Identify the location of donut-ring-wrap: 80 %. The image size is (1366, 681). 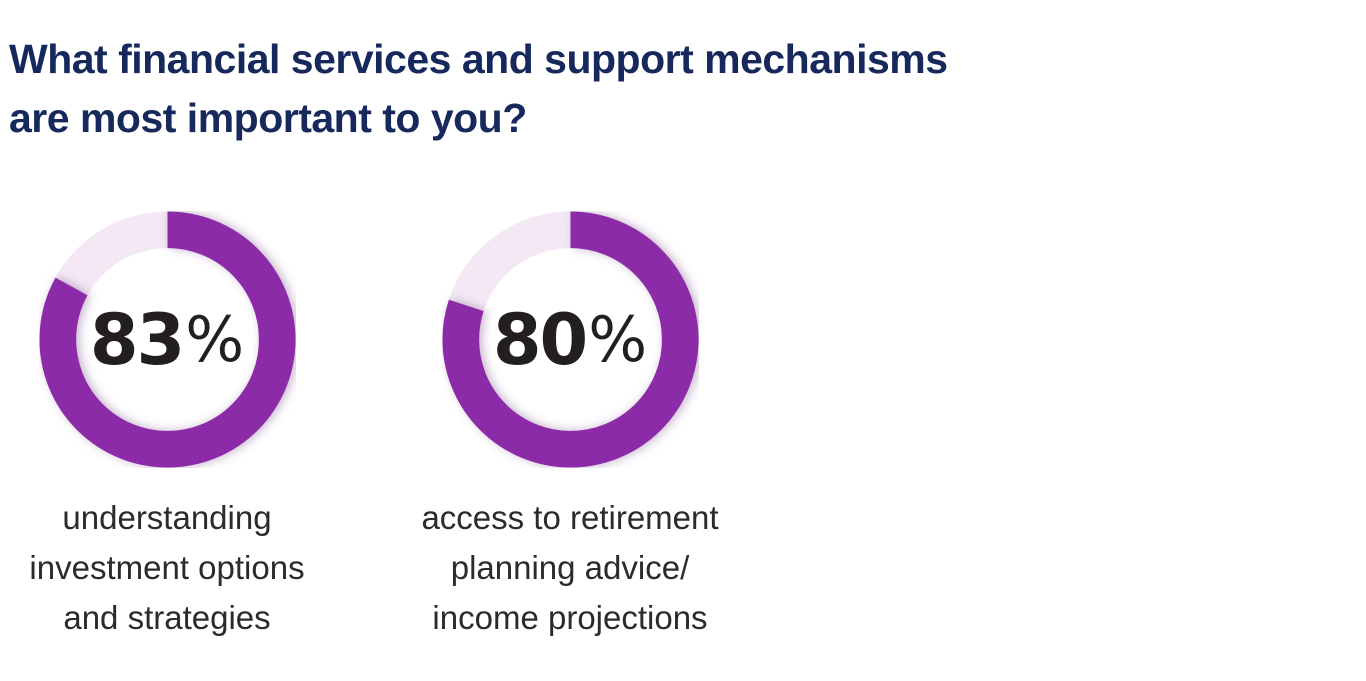
(570, 339).